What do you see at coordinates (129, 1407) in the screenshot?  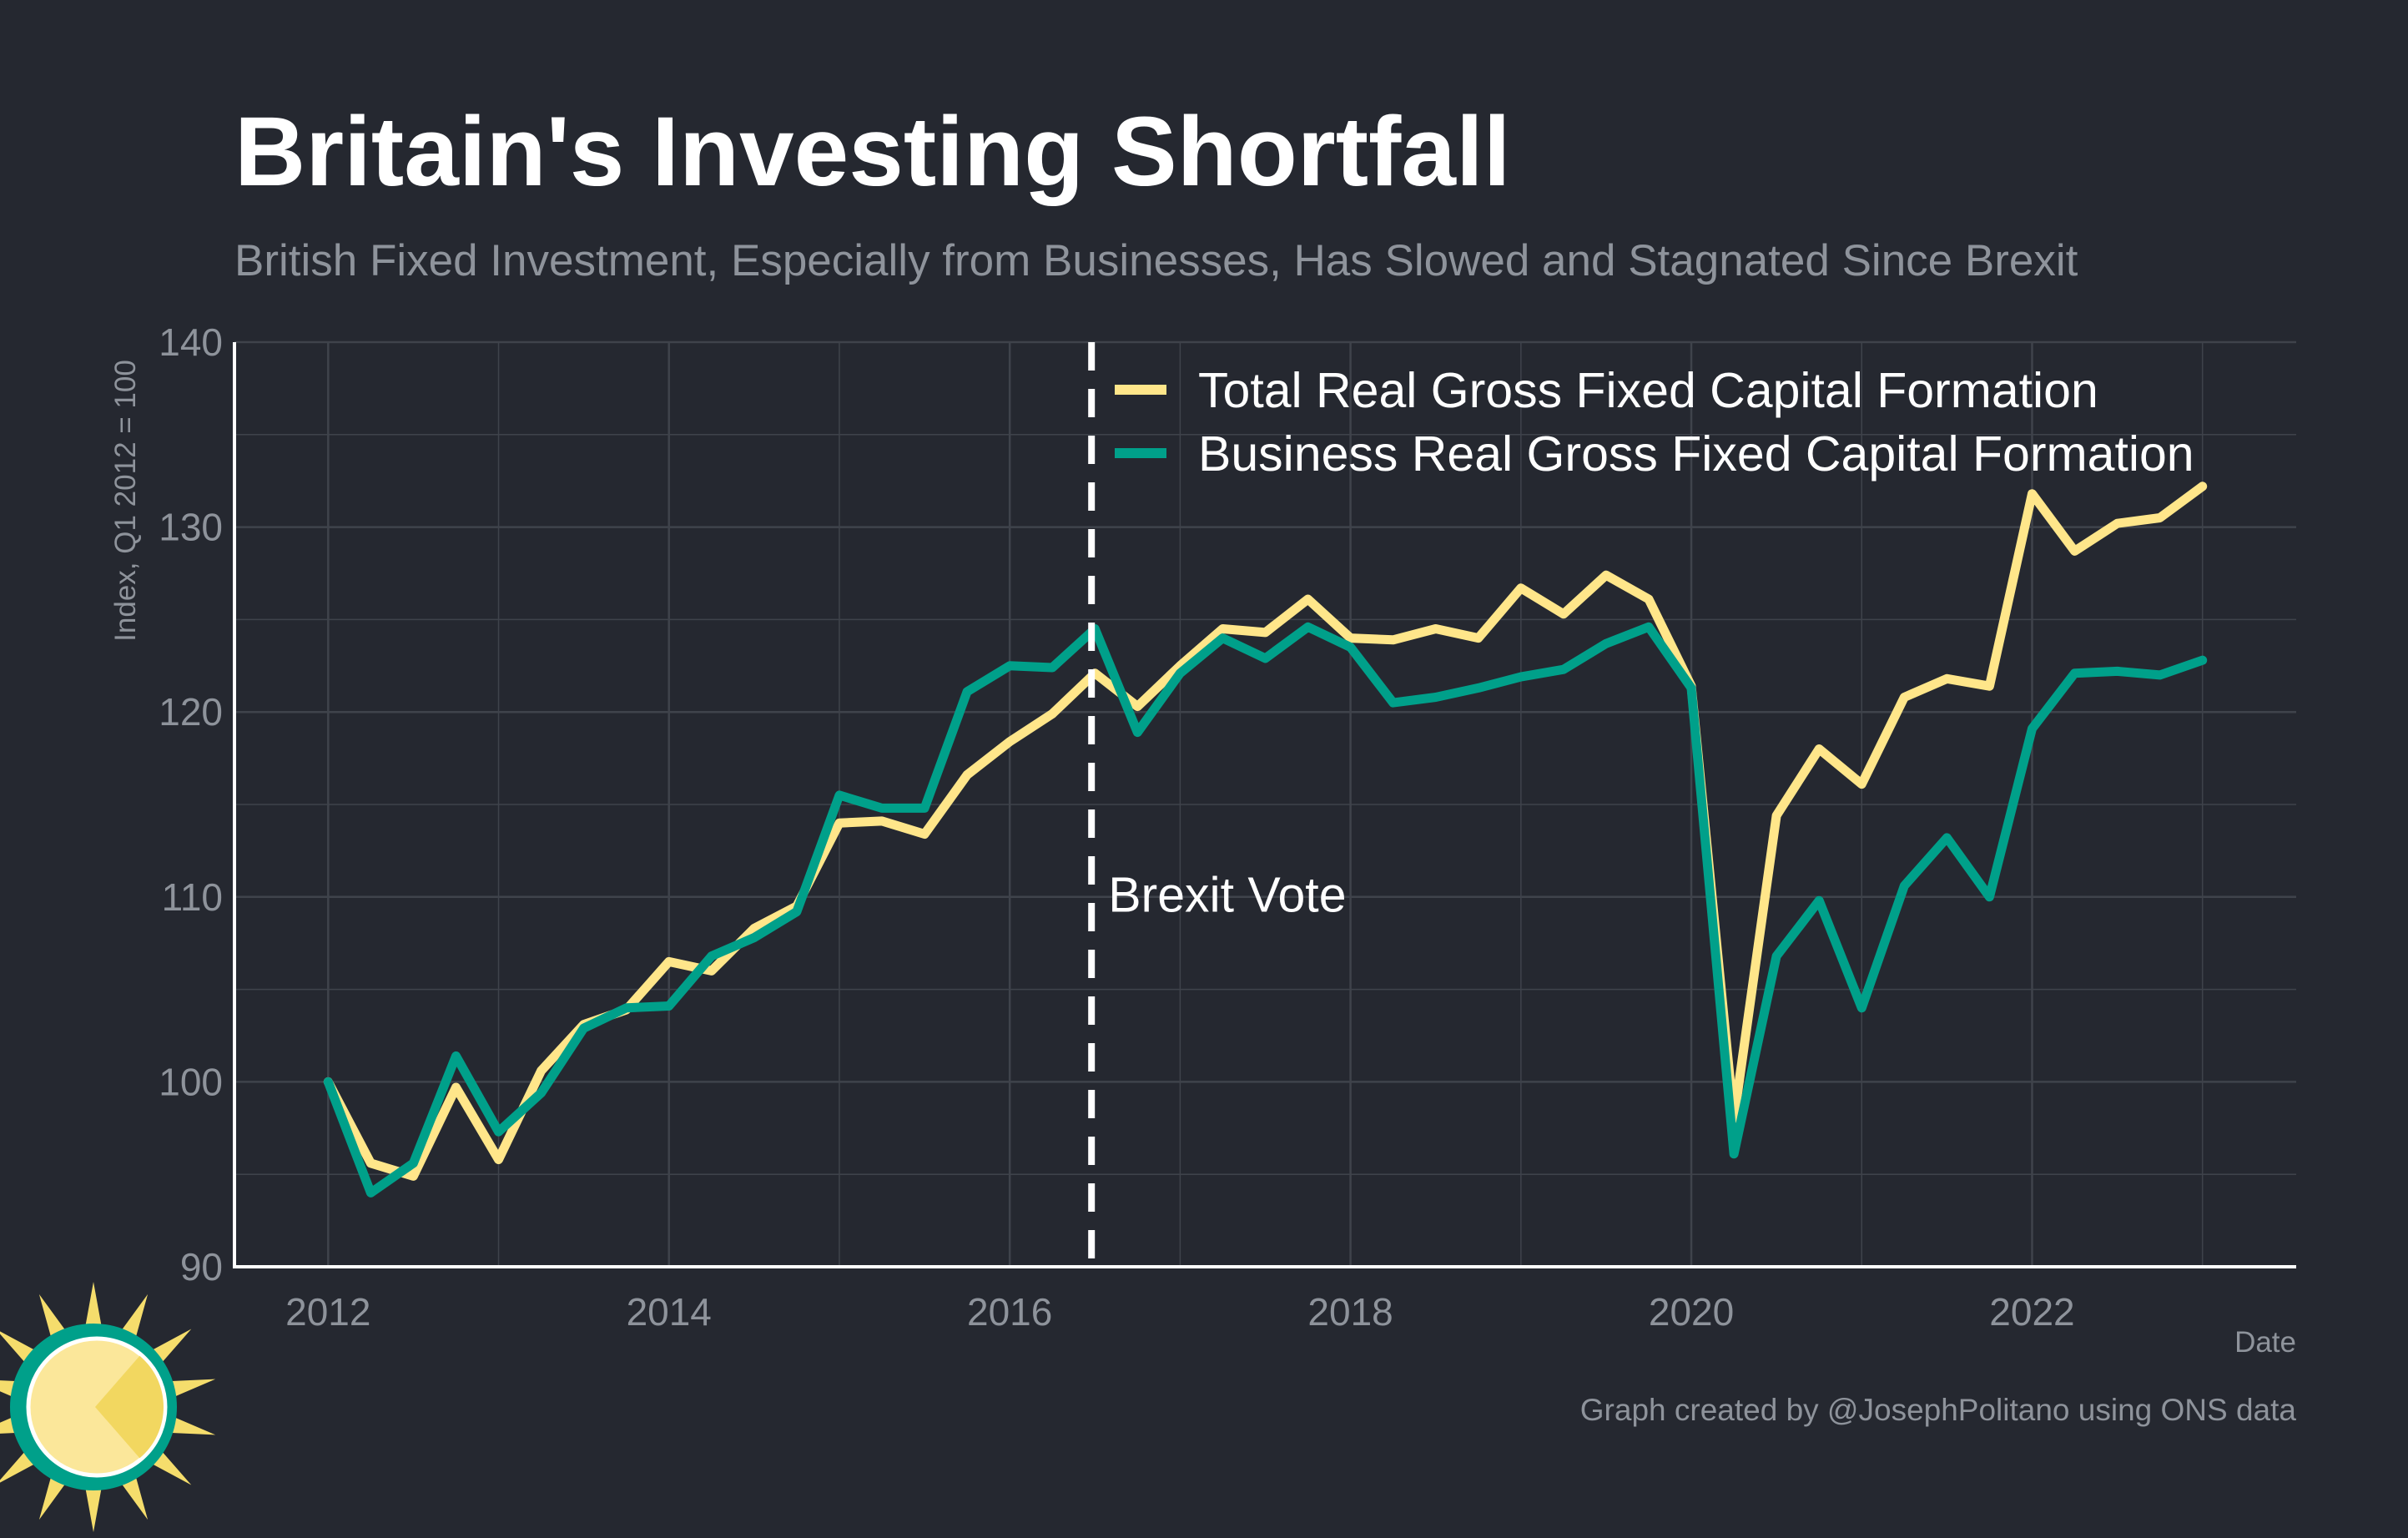 I see `sun-wedge-icon` at bounding box center [129, 1407].